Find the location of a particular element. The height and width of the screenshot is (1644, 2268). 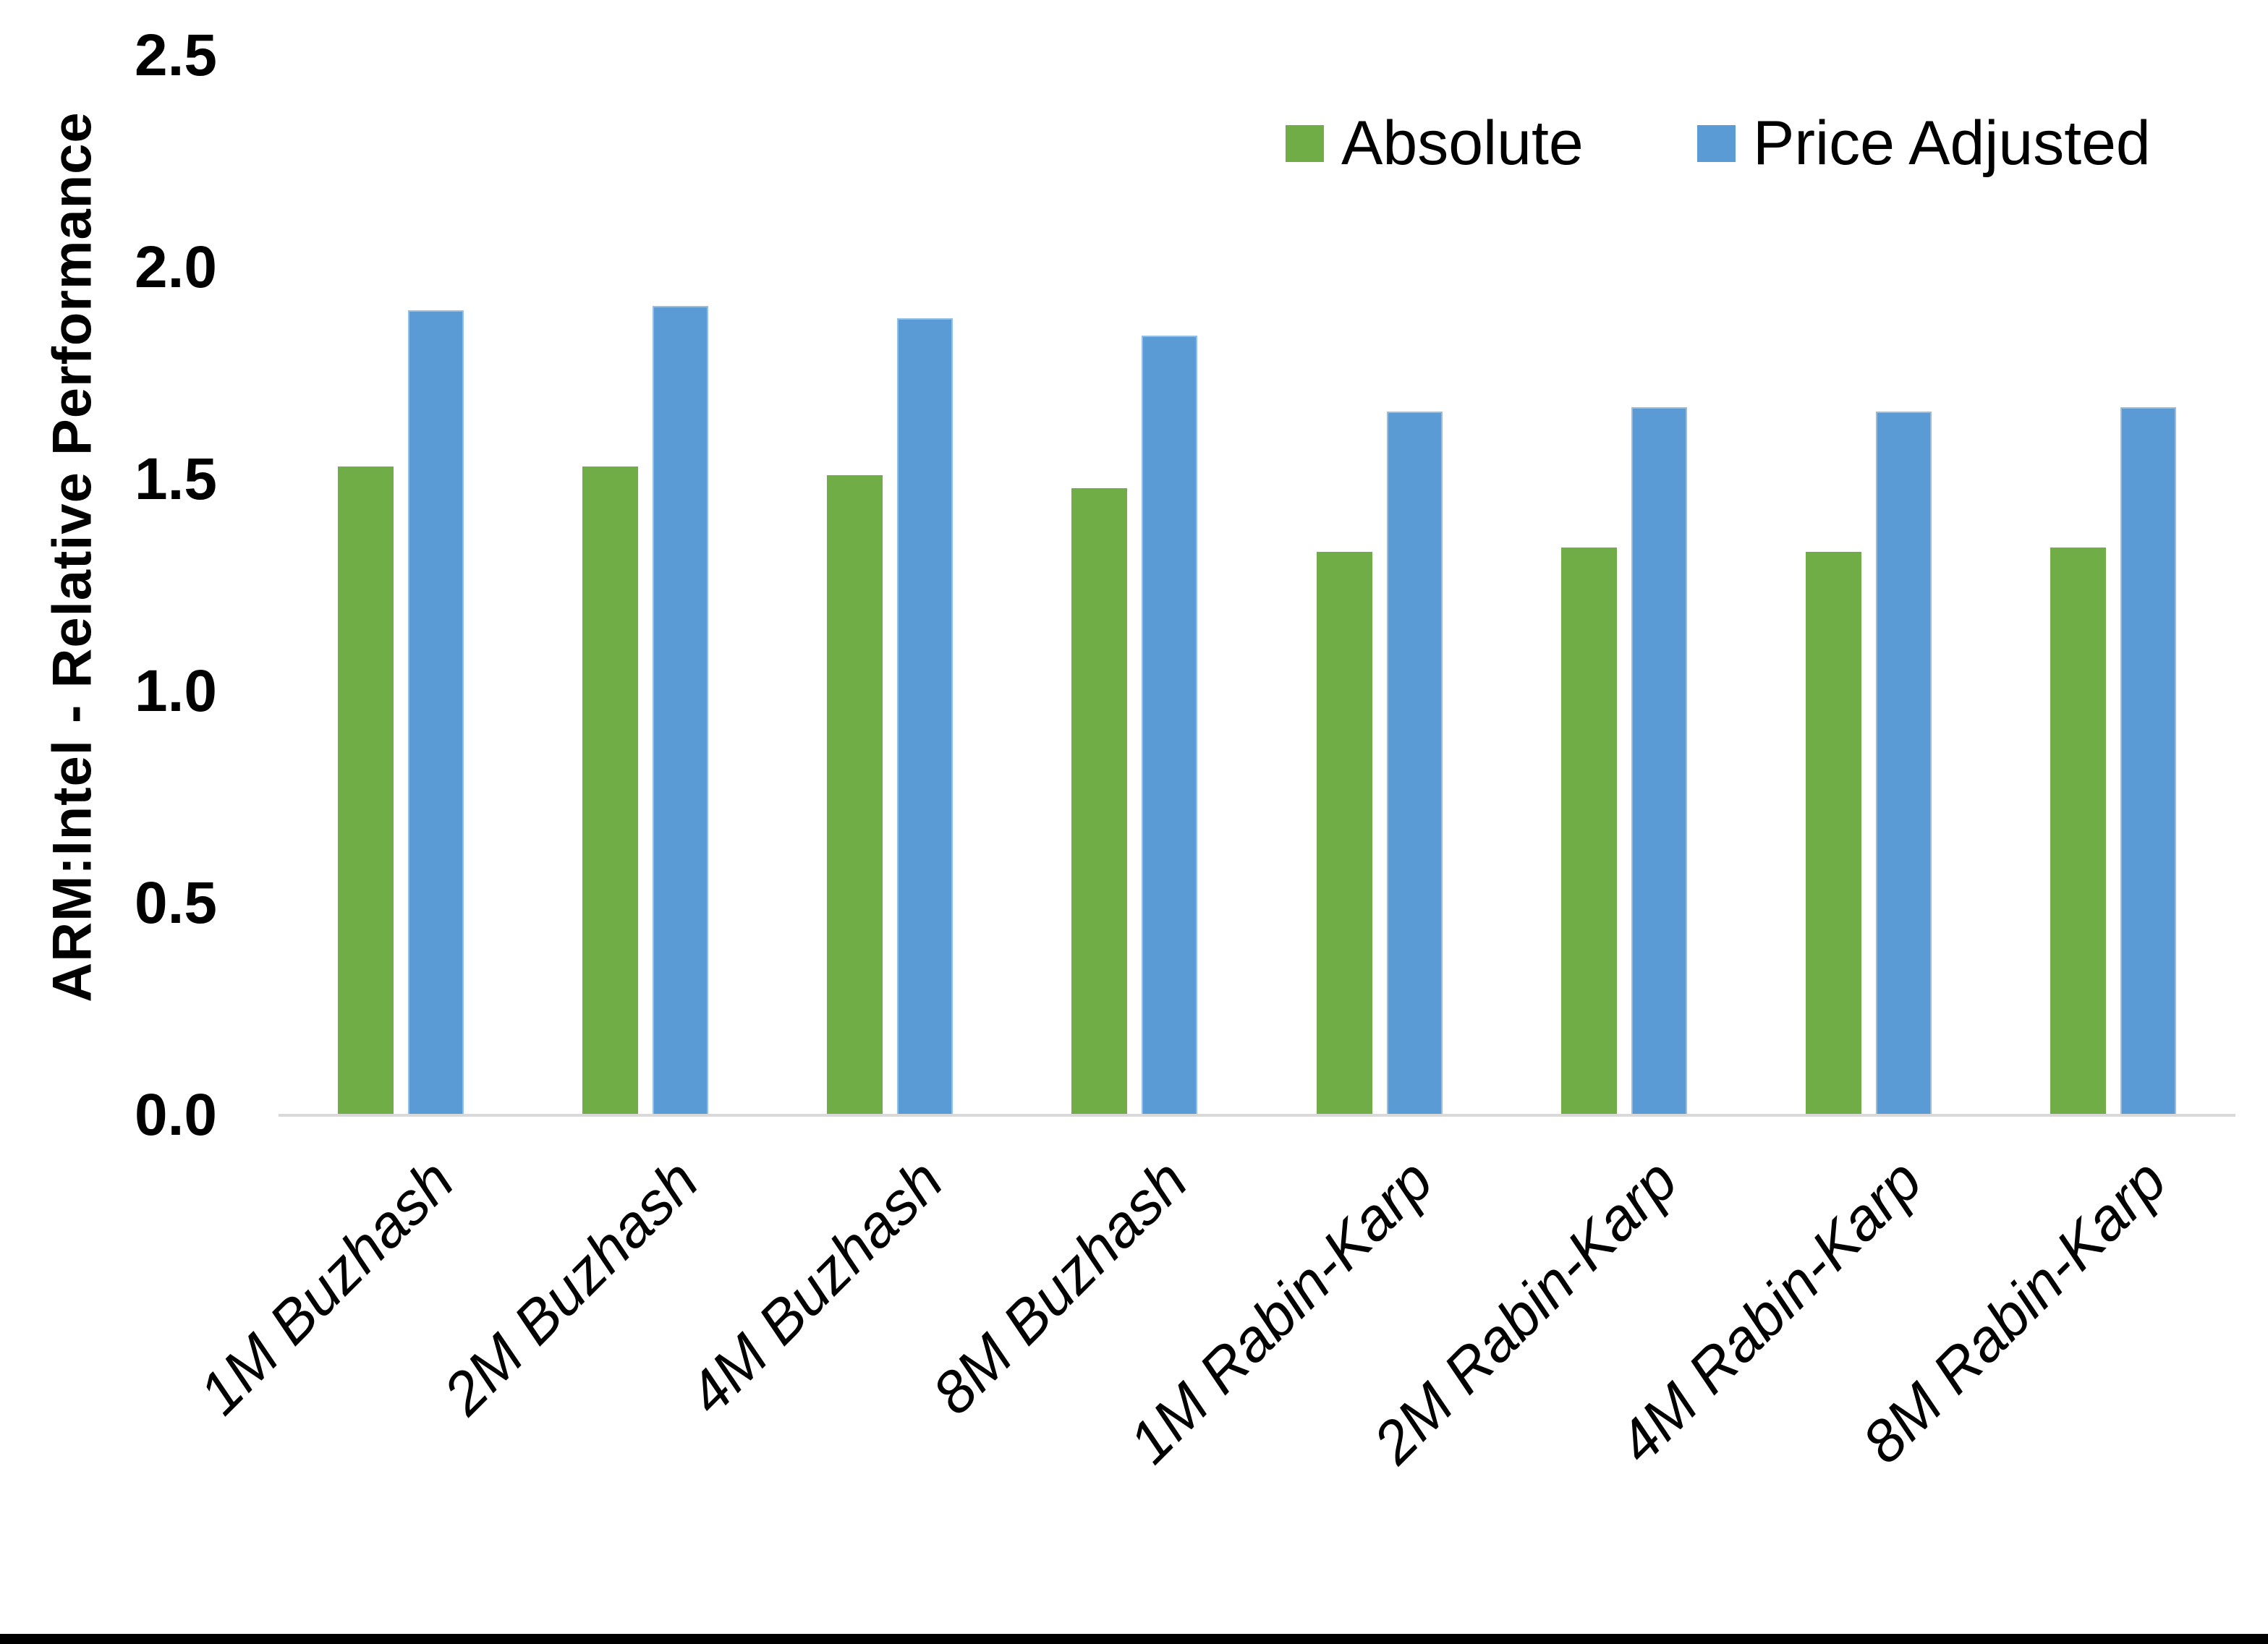

x-axis-label-8m-buzhash: 8M Buzhash is located at coordinates (1060, 1287).